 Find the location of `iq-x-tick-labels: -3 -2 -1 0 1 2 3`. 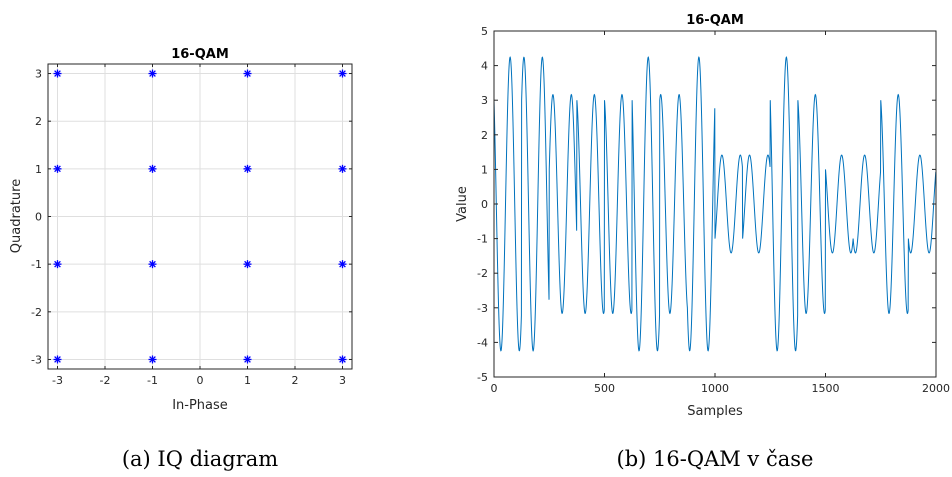

iq-x-tick-labels: -3 -2 -1 0 1 2 3 is located at coordinates (199, 380).